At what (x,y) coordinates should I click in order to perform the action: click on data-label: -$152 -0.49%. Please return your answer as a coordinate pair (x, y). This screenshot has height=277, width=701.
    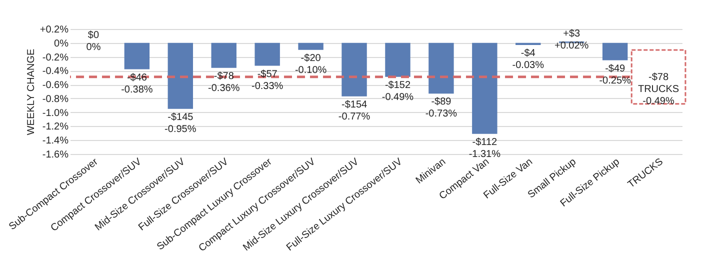
    Looking at the image, I should click on (398, 91).